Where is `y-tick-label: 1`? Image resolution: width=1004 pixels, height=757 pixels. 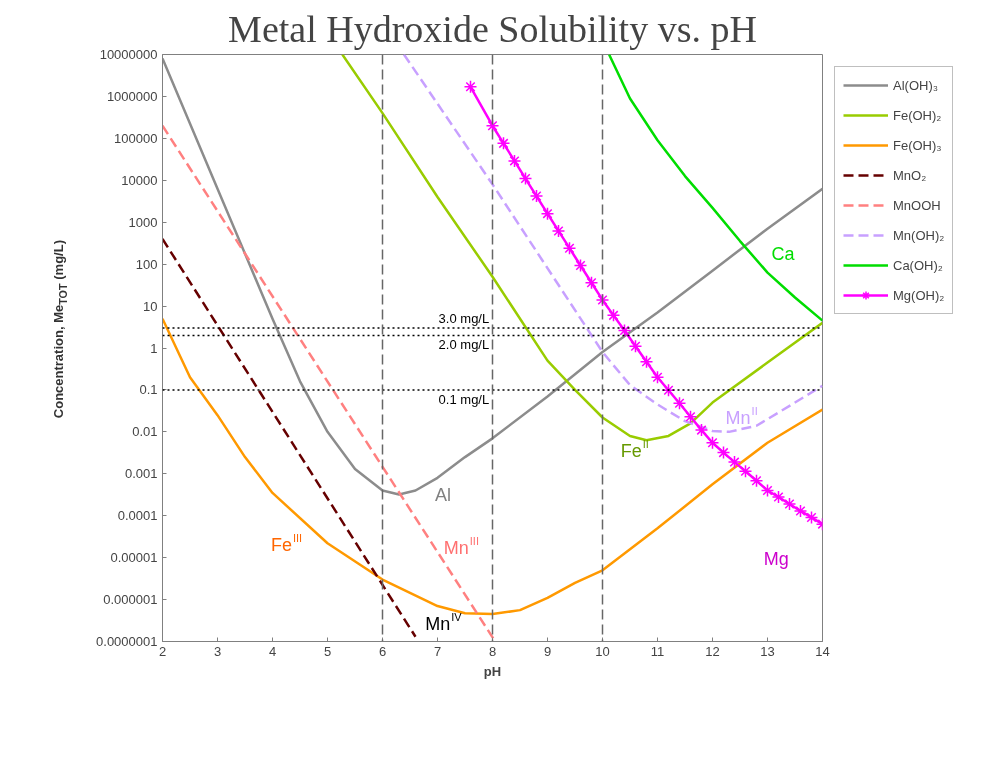 y-tick-label: 1 is located at coordinates (154, 348).